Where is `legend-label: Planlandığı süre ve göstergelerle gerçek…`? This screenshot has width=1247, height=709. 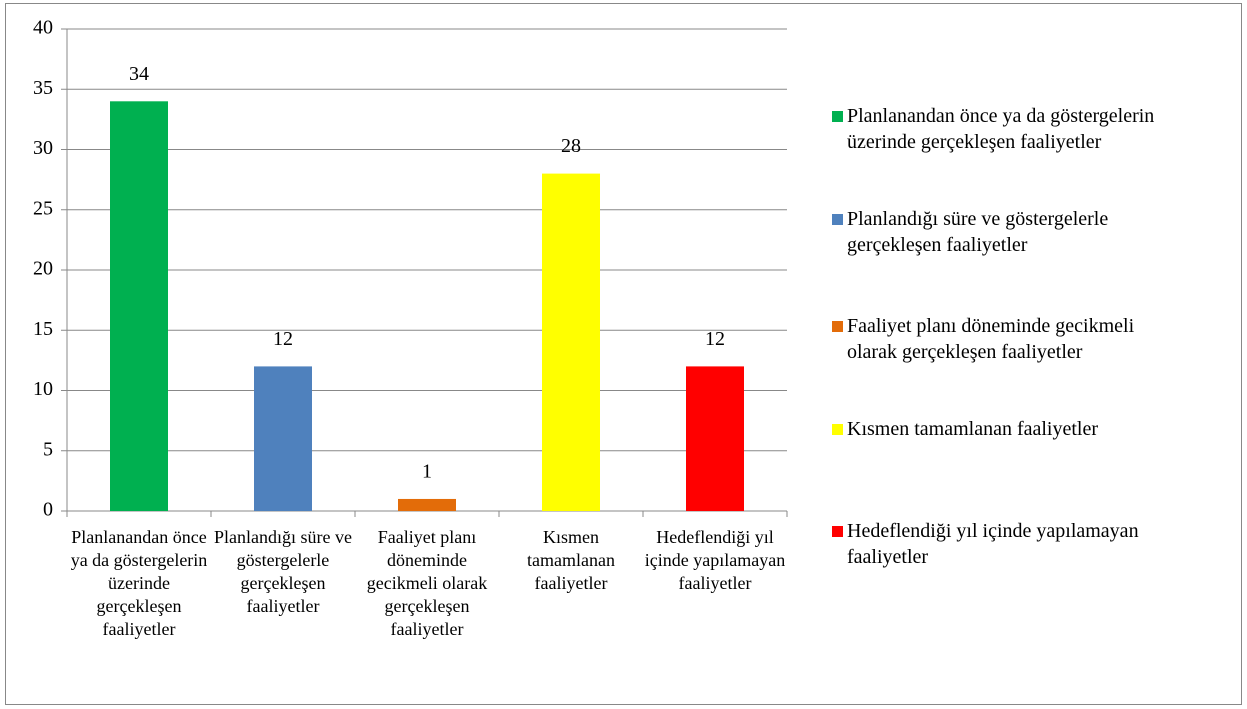 legend-label: Planlandığı süre ve göstergelerle gerçek… is located at coordinates (978, 232).